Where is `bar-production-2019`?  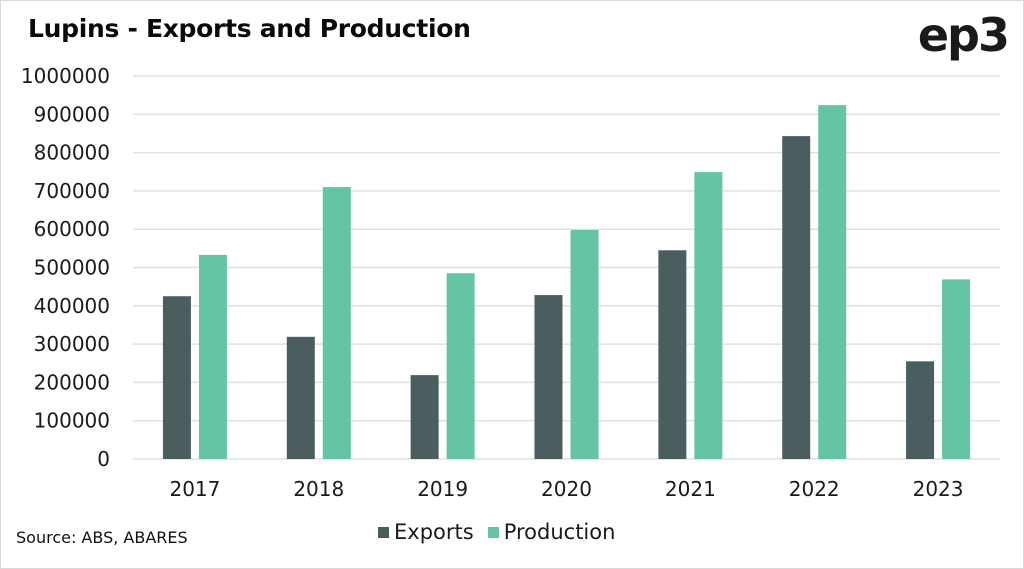
bar-production-2019 is located at coordinates (460, 366).